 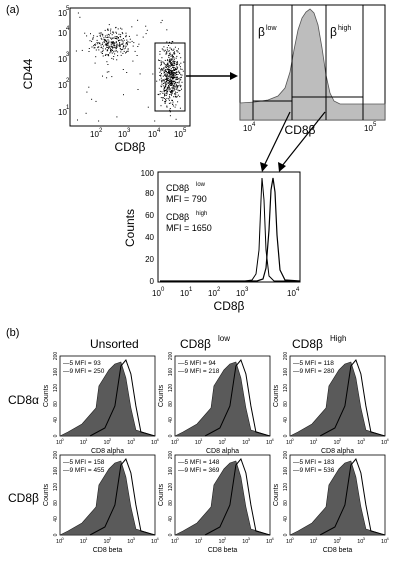 I want to click on hist-xtick-exp: 4, so click(x=158, y=538).